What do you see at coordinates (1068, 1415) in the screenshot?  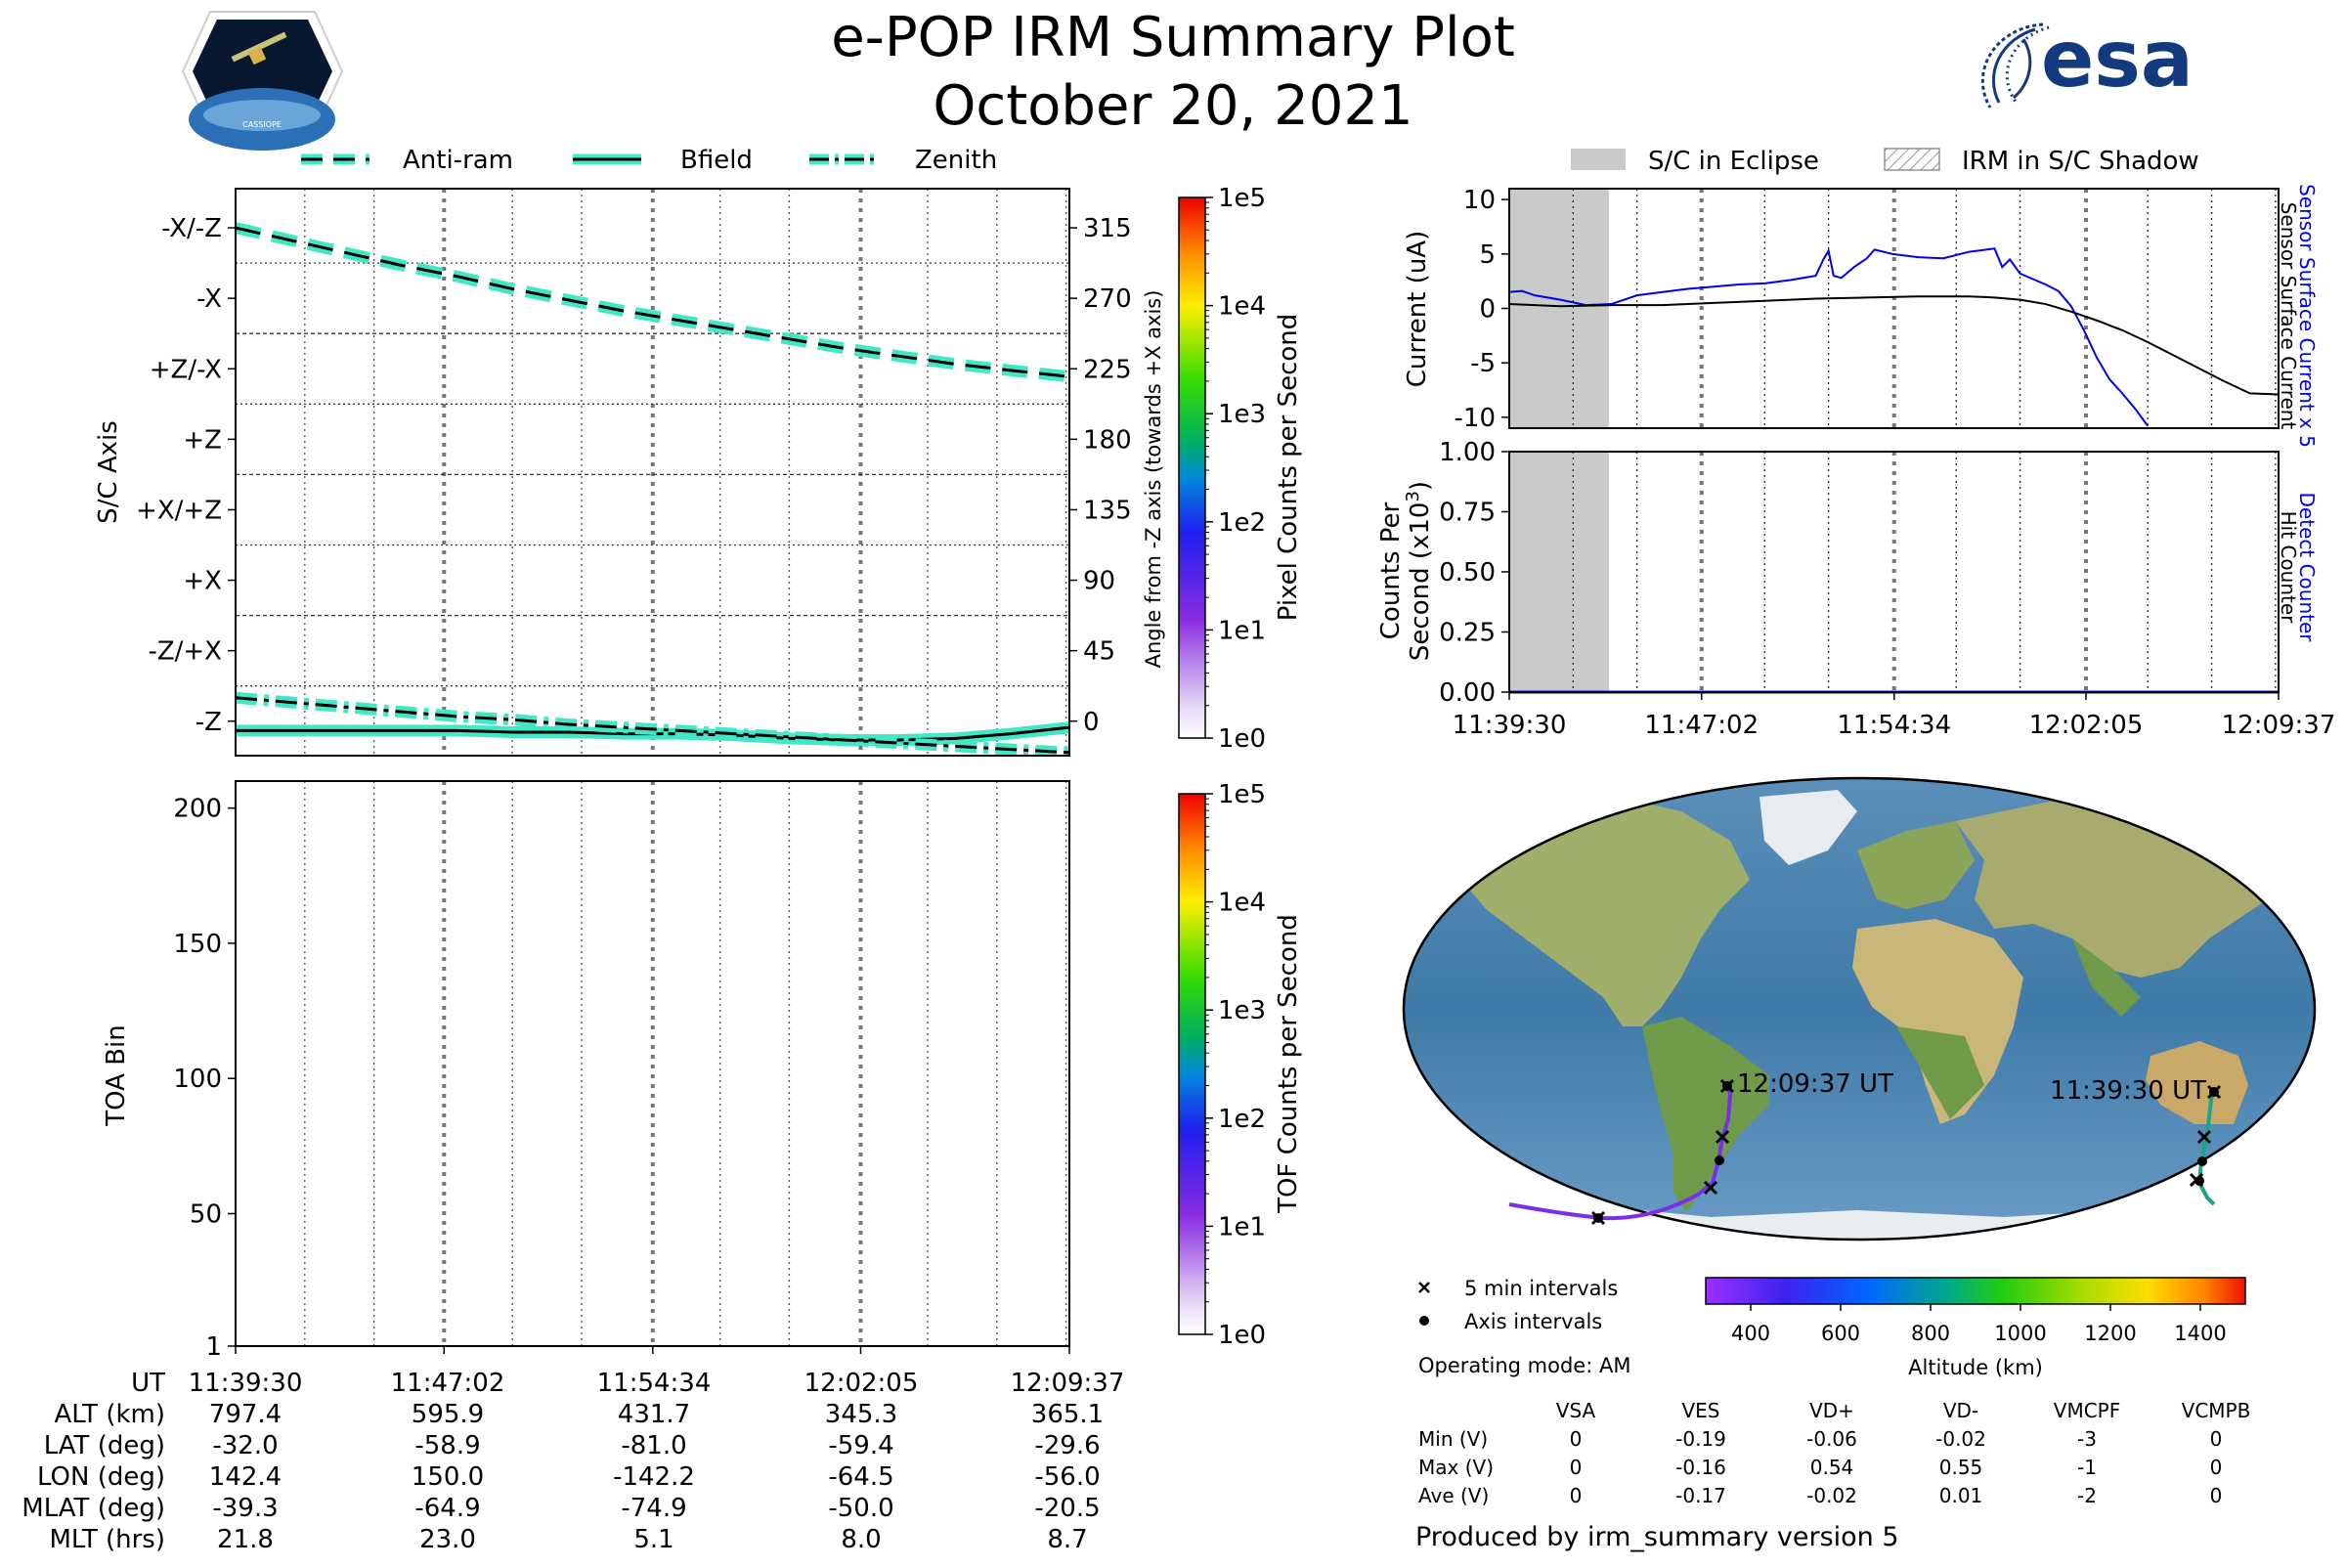 I see `orbit-cell: 365.1` at bounding box center [1068, 1415].